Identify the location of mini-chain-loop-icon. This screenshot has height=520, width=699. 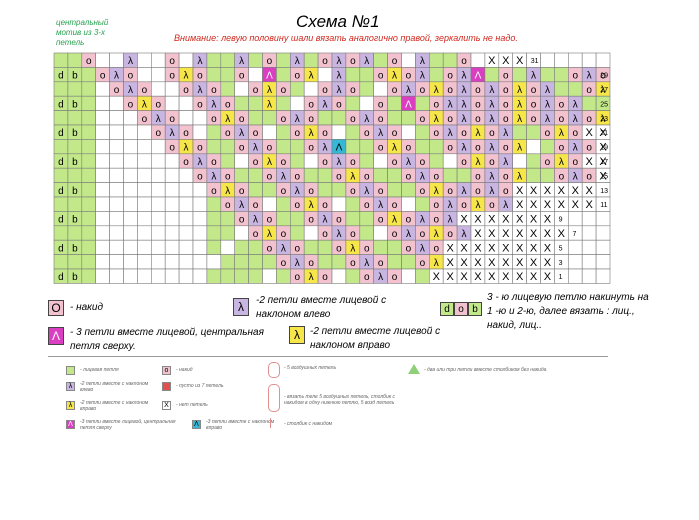
(274, 398).